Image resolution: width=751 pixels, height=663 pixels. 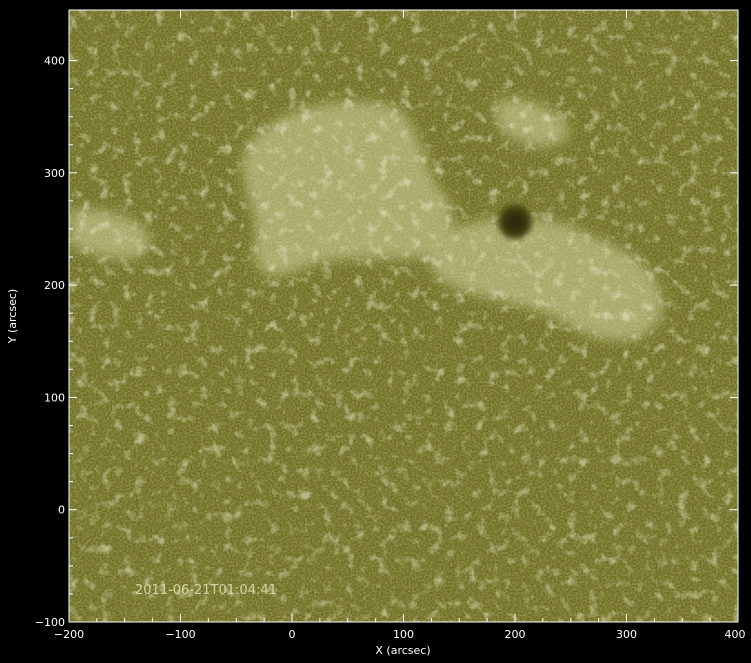 What do you see at coordinates (61, 510) in the screenshot?
I see `y-tick-label: 0` at bounding box center [61, 510].